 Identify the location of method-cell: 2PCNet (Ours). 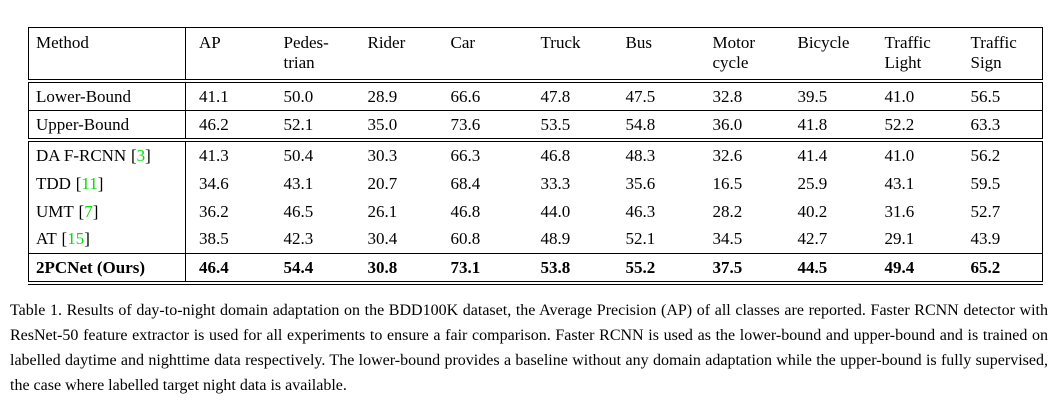
(107, 268).